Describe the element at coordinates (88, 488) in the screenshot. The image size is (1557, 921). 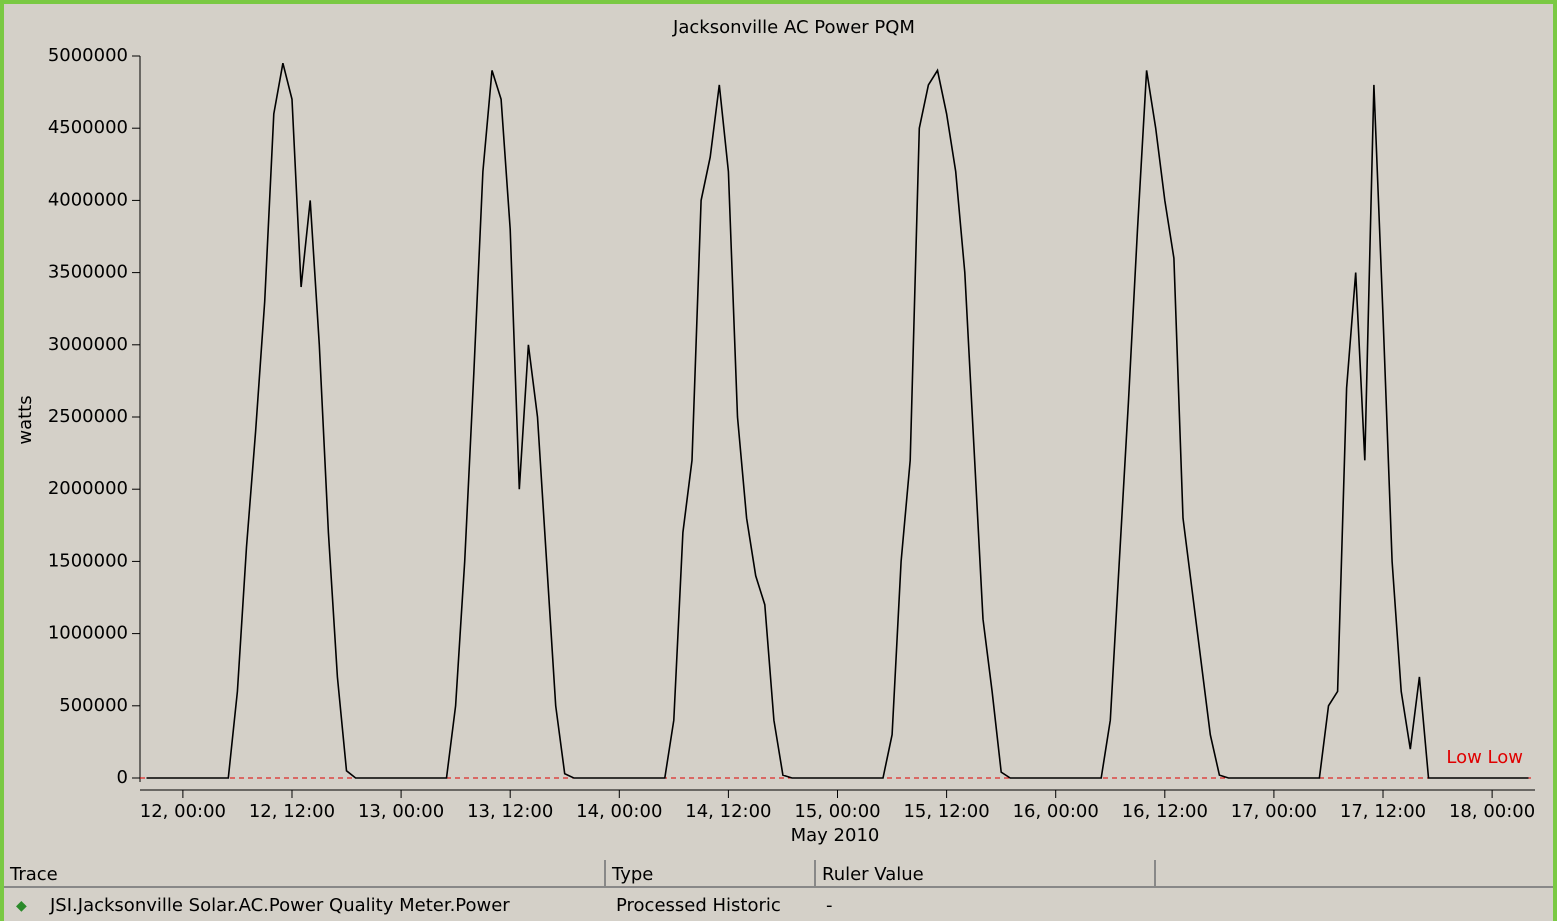
I see `y-tick-label: 2000000` at that location.